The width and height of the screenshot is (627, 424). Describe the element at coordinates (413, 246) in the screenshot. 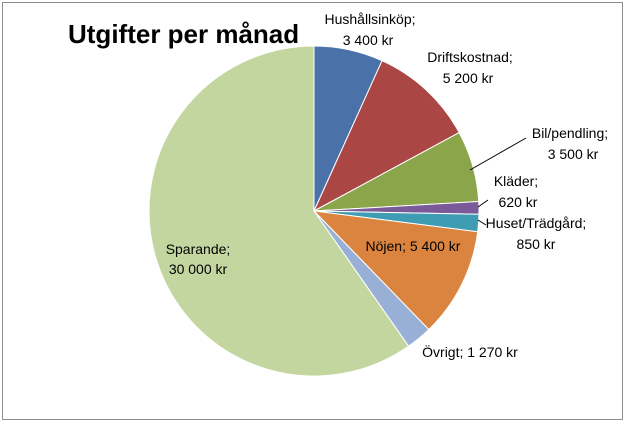

I see `data-label-nojen: Nöjen; 5 400 kr` at that location.